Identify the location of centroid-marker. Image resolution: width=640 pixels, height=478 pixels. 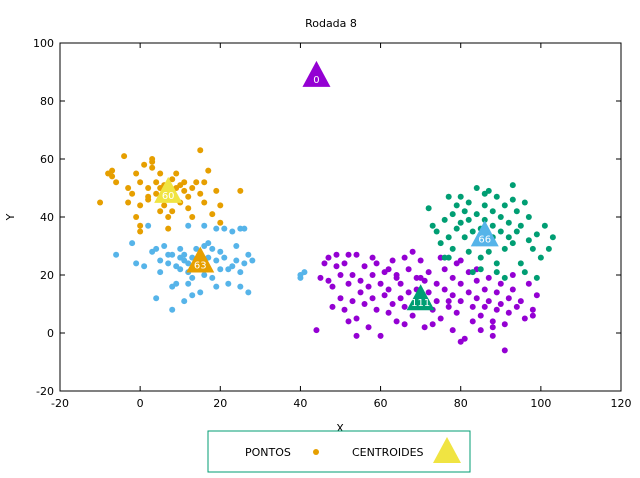
(484, 233).